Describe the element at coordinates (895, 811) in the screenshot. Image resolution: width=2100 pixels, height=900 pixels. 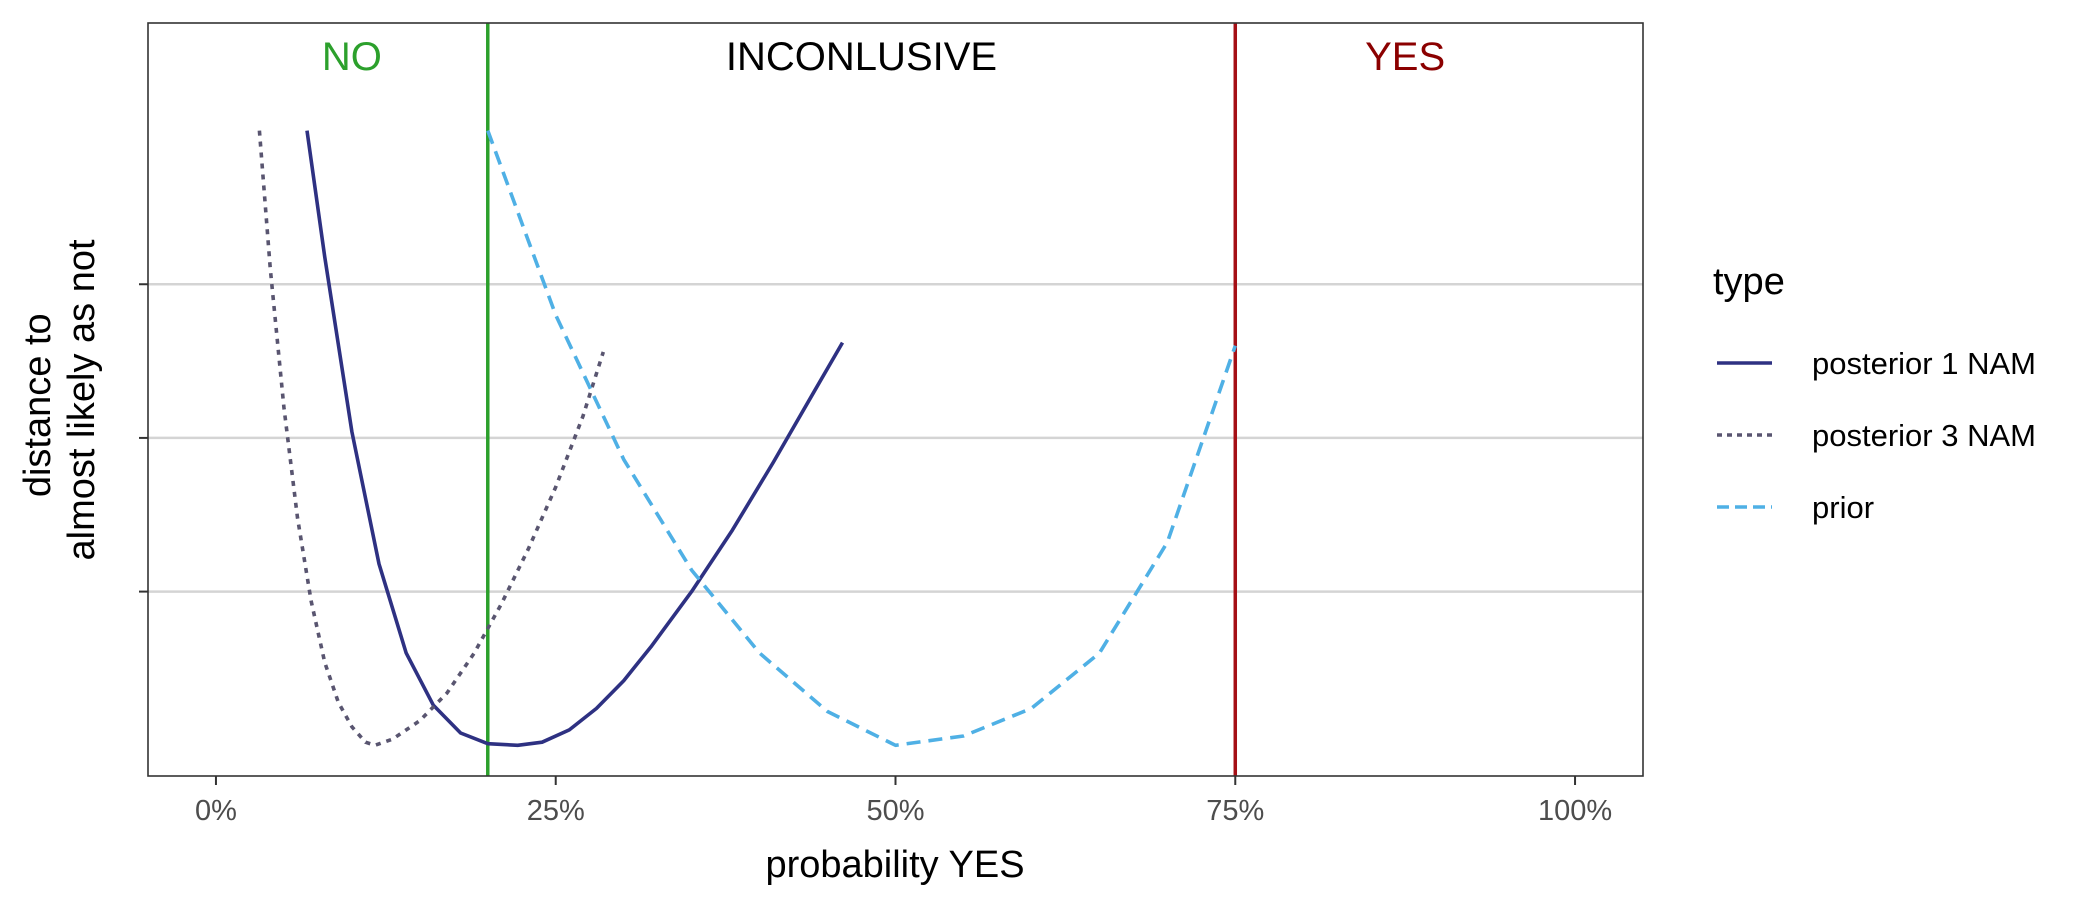
I see `x-tick-label-2: 50%` at that location.